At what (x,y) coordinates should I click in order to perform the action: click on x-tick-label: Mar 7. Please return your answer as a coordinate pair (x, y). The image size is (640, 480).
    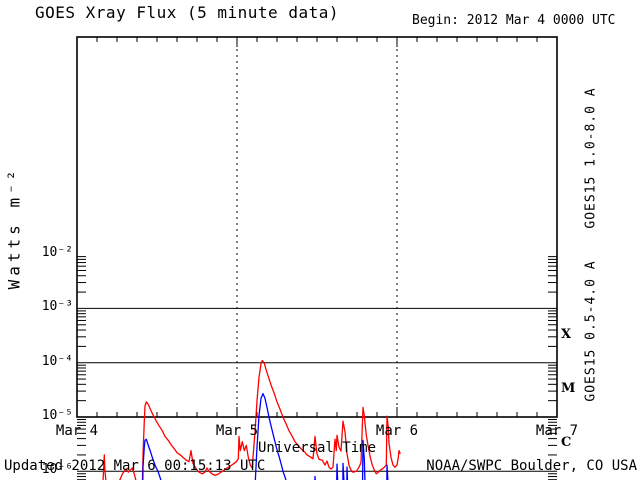
    Looking at the image, I should click on (557, 431).